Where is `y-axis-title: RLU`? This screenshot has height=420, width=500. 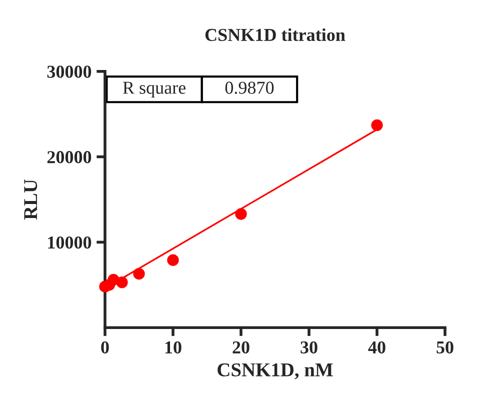
y-axis-title: RLU is located at coordinates (31, 199).